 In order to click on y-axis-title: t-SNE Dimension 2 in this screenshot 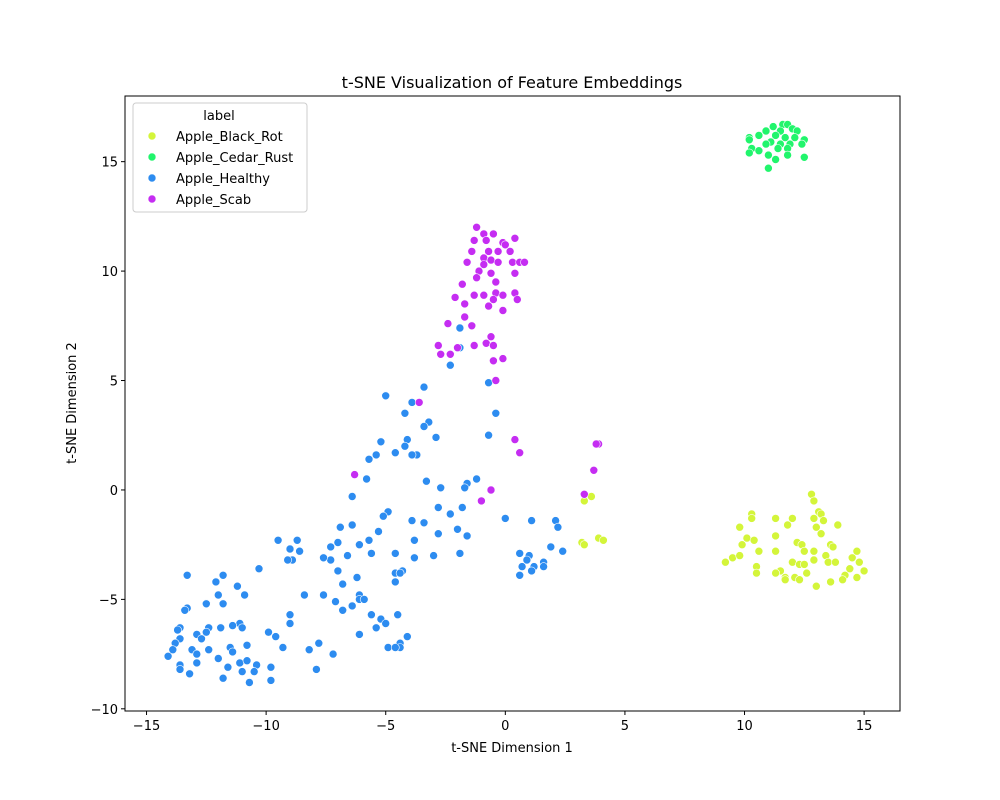, I will do `click(72, 403)`.